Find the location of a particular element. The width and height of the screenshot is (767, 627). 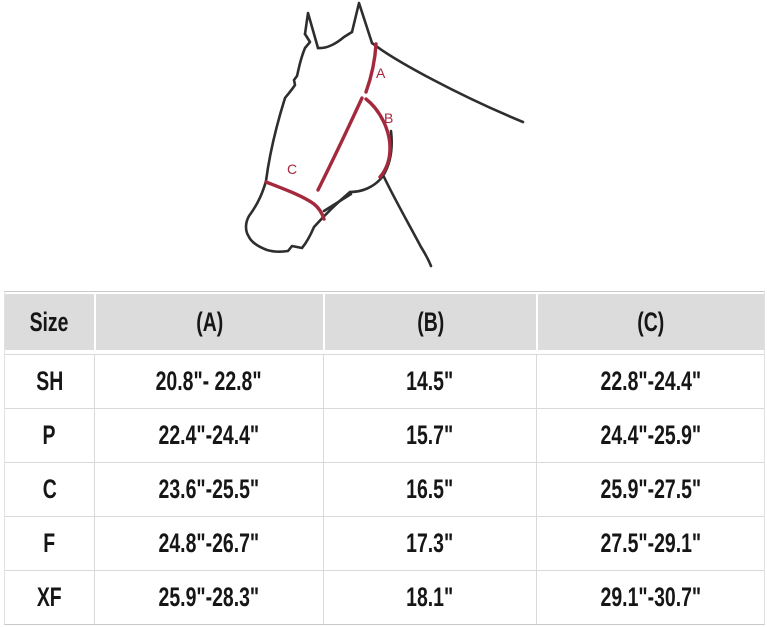

cell-measure-c: 27.5"-29.1" is located at coordinates (650, 543).